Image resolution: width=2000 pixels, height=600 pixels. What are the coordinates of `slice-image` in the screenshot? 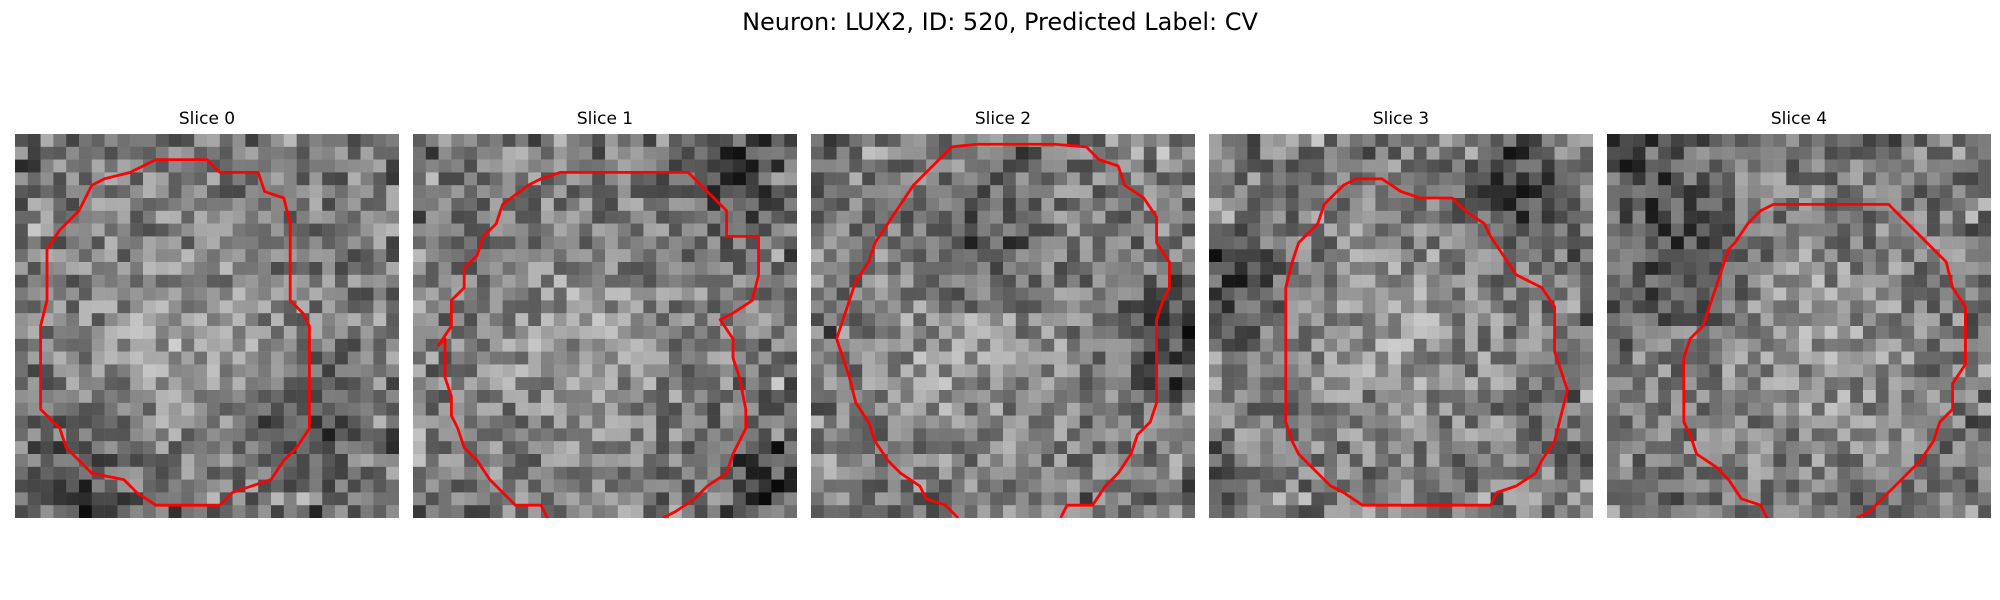 It's located at (1799, 326).